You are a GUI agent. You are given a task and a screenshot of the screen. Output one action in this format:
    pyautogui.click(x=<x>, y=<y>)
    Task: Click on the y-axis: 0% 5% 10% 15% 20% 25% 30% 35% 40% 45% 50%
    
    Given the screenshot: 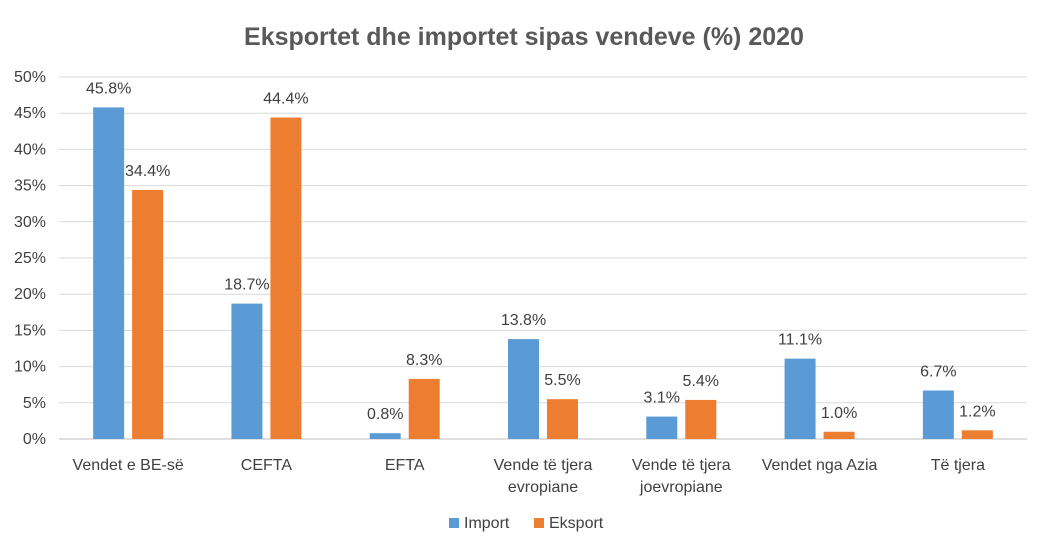 What is the action you would take?
    pyautogui.click(x=30, y=258)
    